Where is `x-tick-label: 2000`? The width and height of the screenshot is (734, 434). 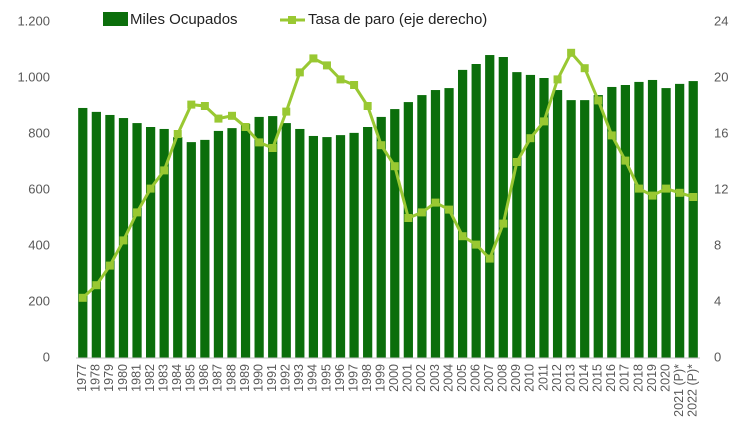
x-tick-label: 2000 is located at coordinates (394, 378).